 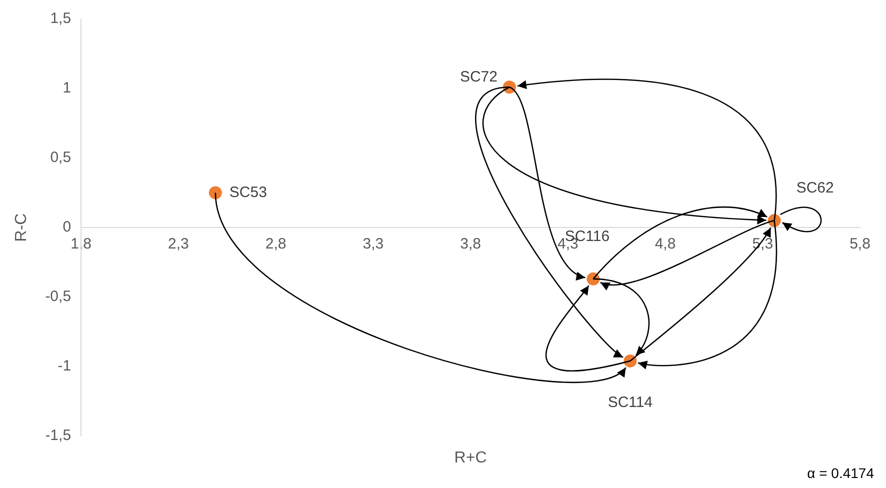 I want to click on series-label: SC72, so click(x=479, y=77).